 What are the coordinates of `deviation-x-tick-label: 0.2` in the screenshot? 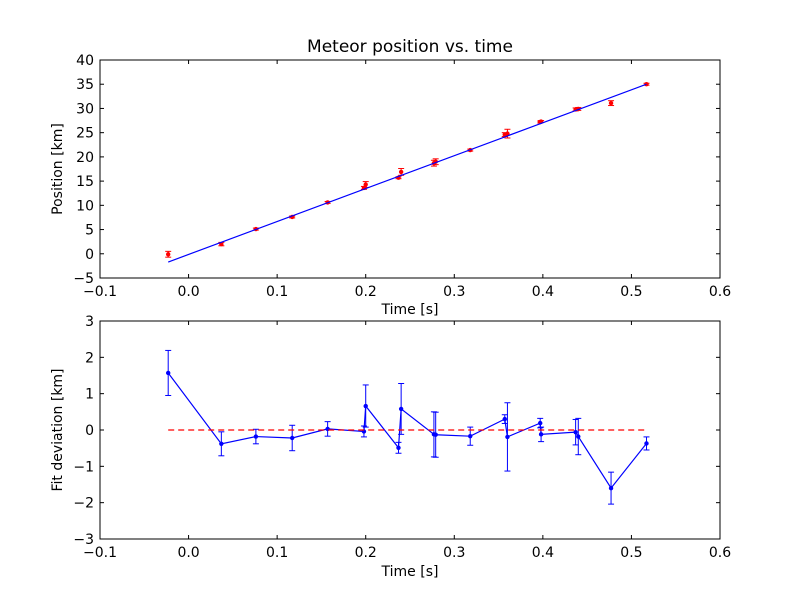 It's located at (366, 553).